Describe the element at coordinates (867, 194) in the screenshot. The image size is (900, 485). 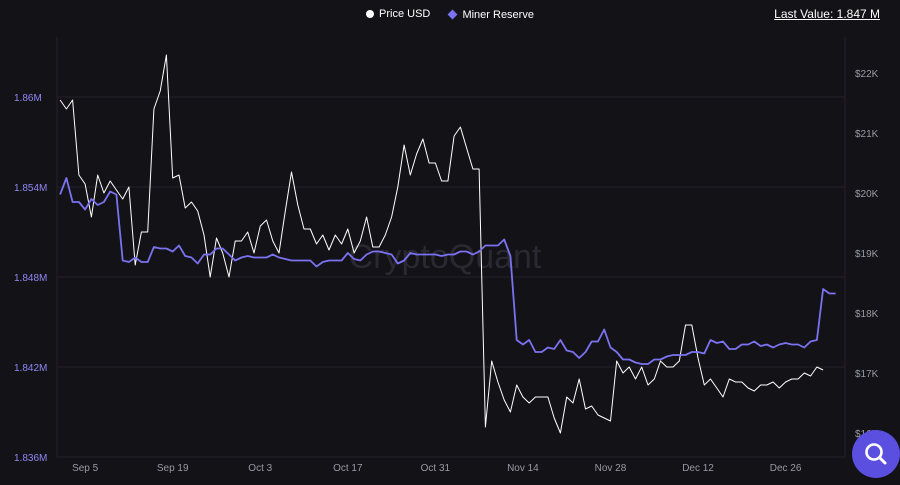
I see `right-tick-label: $20K` at that location.